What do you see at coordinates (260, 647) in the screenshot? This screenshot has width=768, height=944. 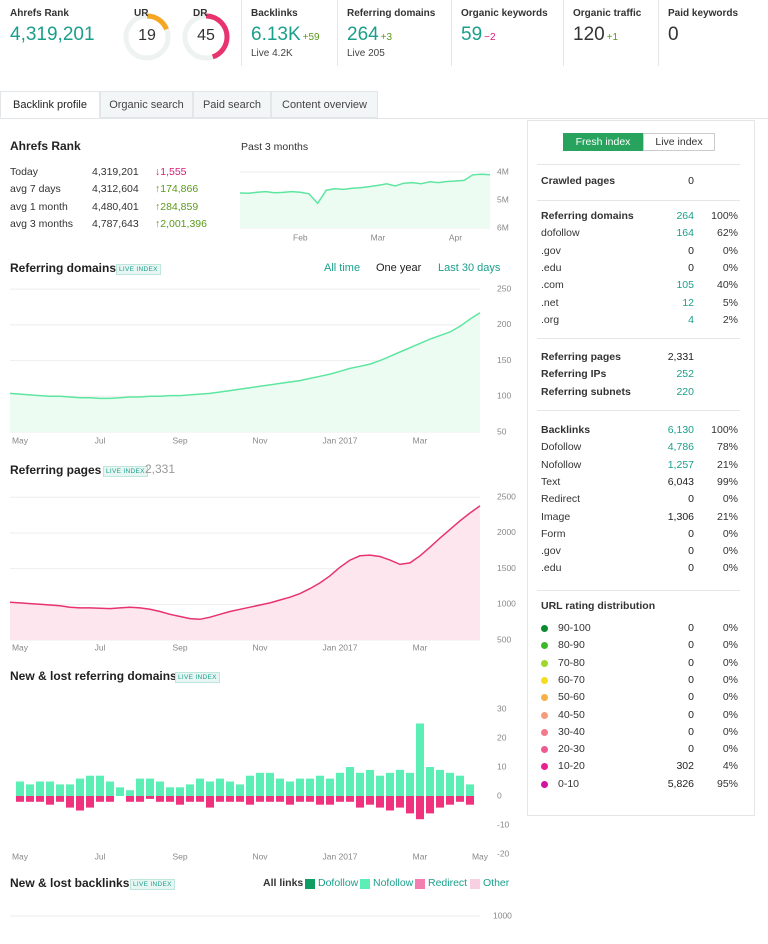 I see `x-tick-label: Nov` at bounding box center [260, 647].